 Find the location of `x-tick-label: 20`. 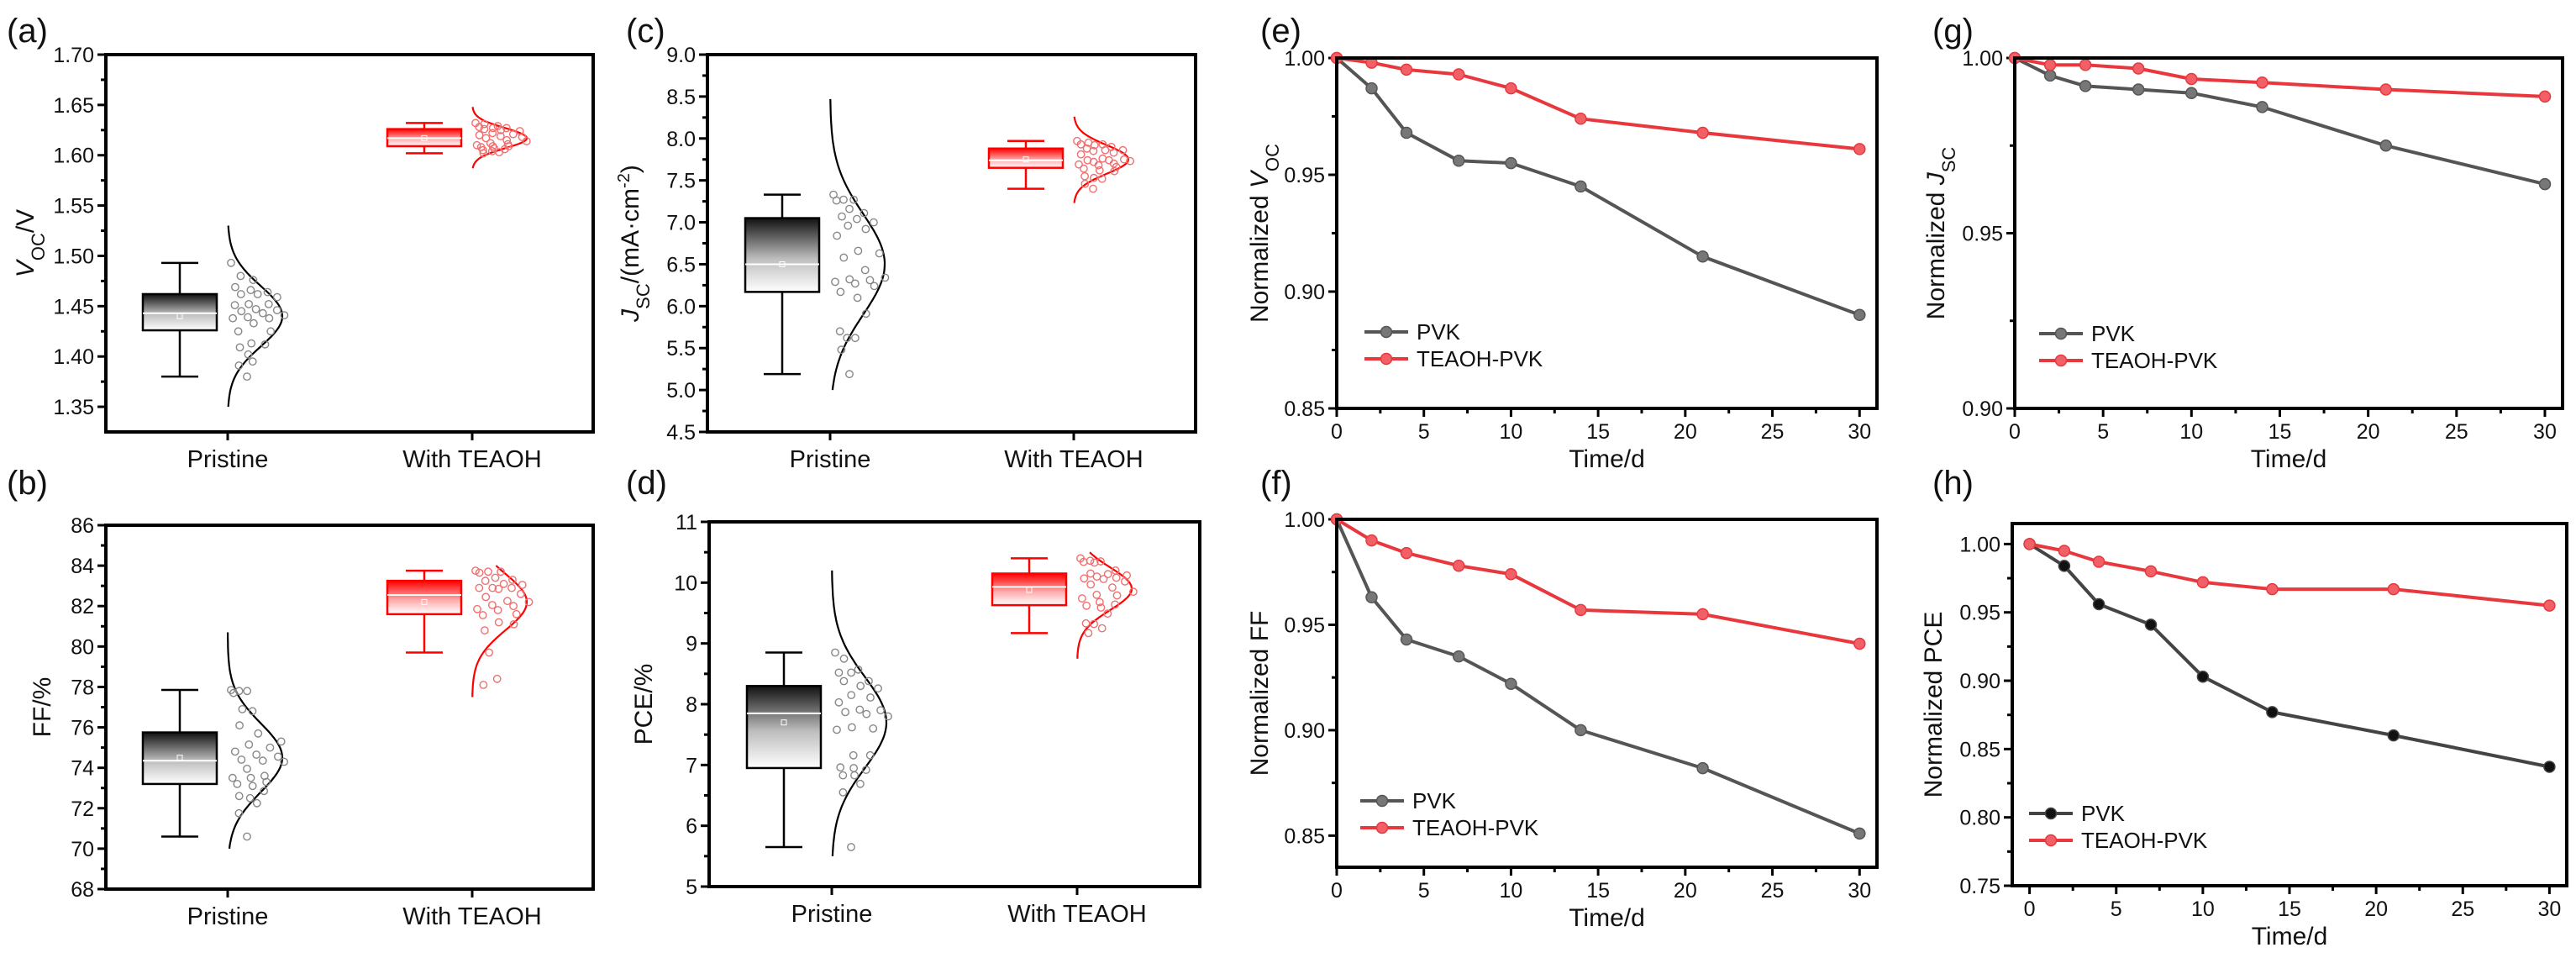

x-tick-label: 20 is located at coordinates (2376, 909).